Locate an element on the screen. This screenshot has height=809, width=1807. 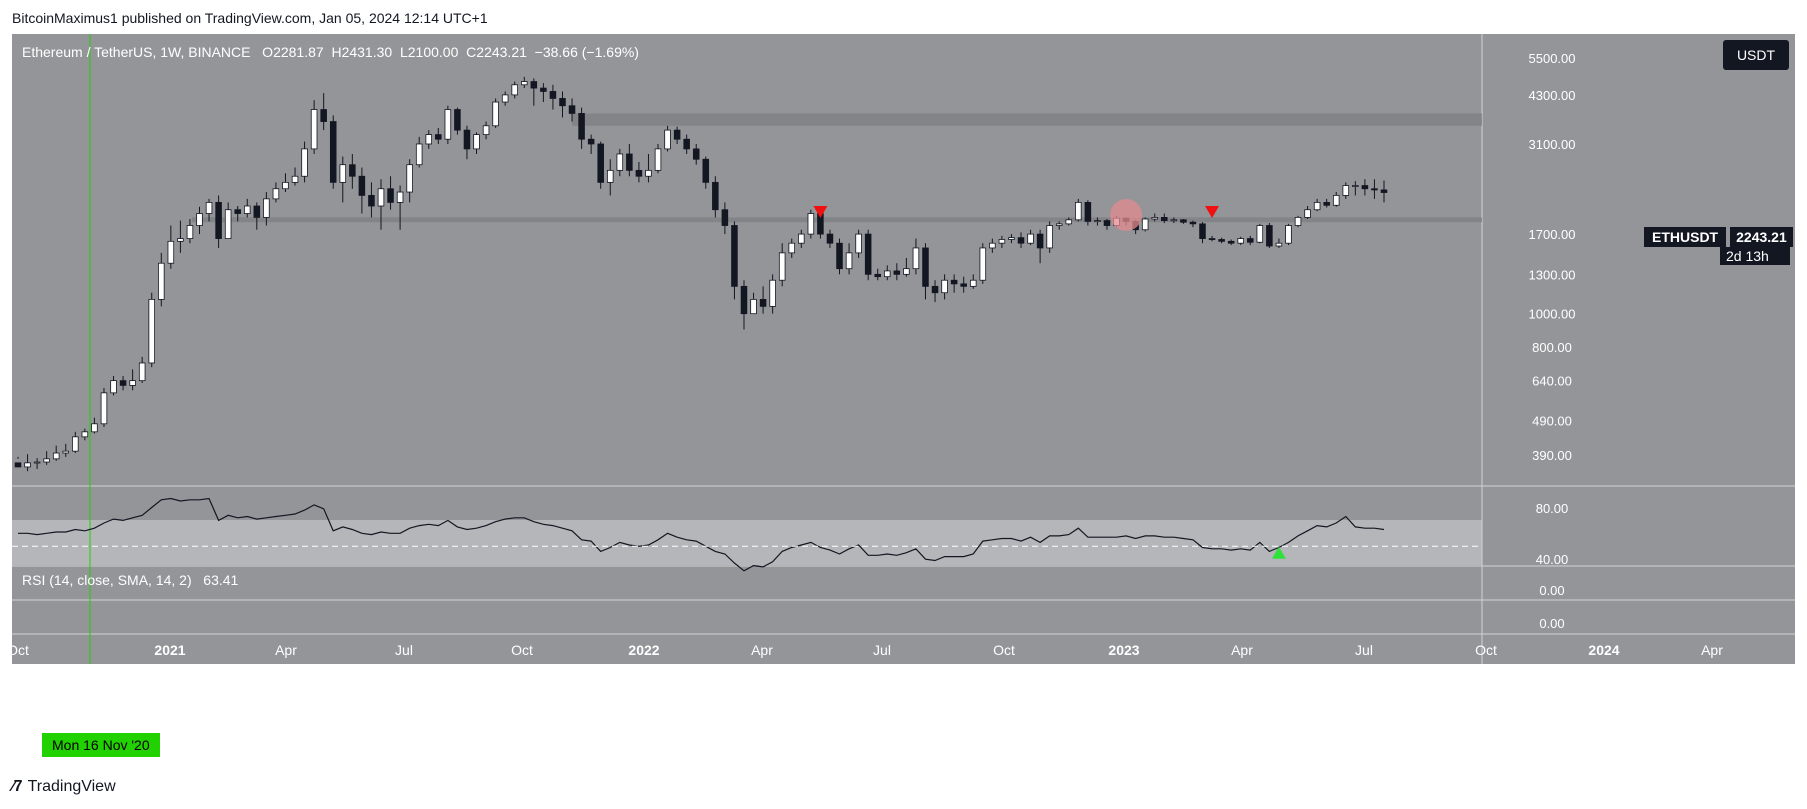
time-axis-tick: 2024 is located at coordinates (1603, 650).